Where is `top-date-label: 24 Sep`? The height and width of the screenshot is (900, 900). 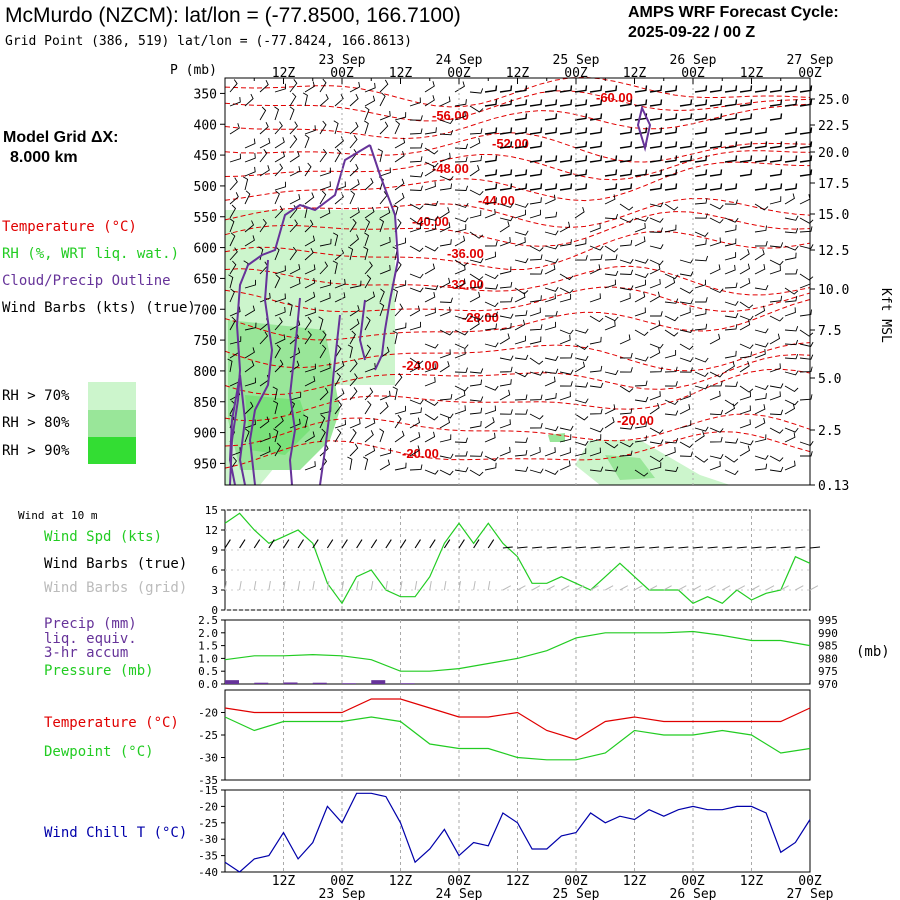 top-date-label: 24 Sep is located at coordinates (459, 60).